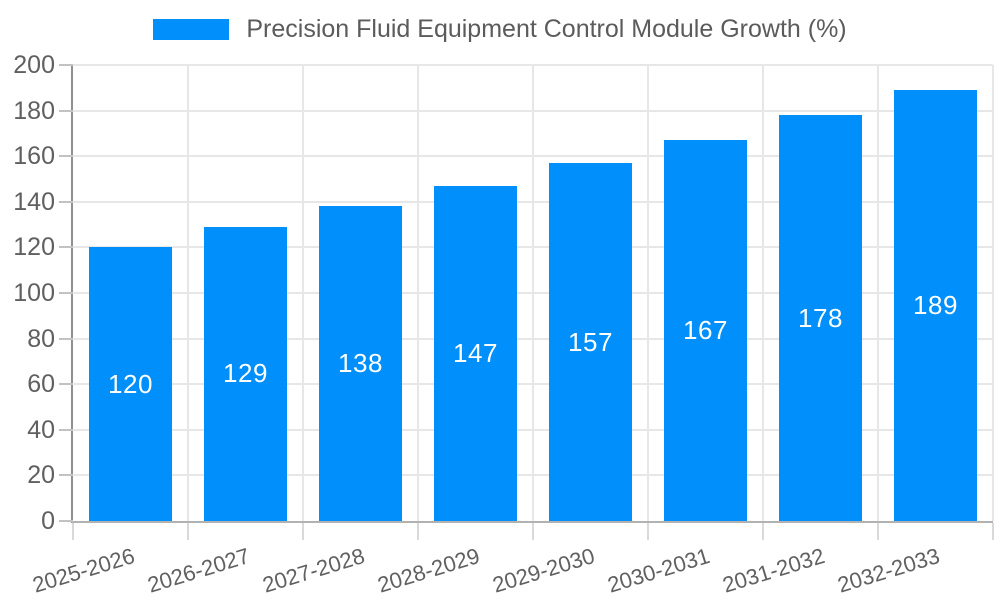 This screenshot has width=1000, height=600. Describe the element at coordinates (41, 429) in the screenshot. I see `y-tick-label: 40` at that location.